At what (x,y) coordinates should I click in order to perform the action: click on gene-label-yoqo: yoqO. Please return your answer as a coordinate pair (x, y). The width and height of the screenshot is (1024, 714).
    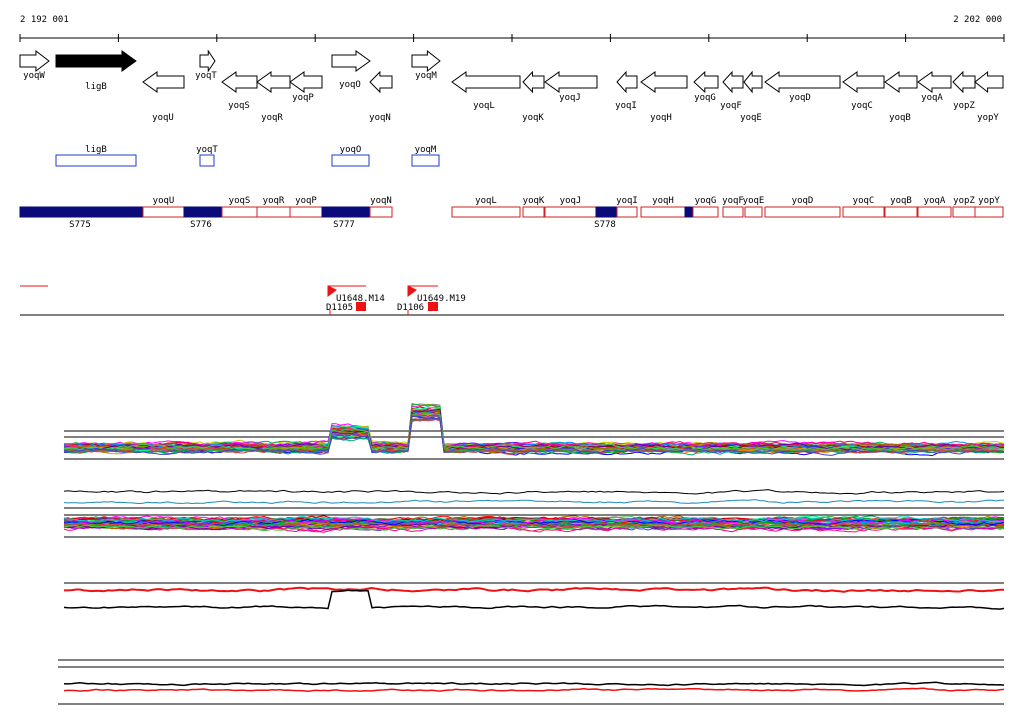
    Looking at the image, I should click on (350, 85).